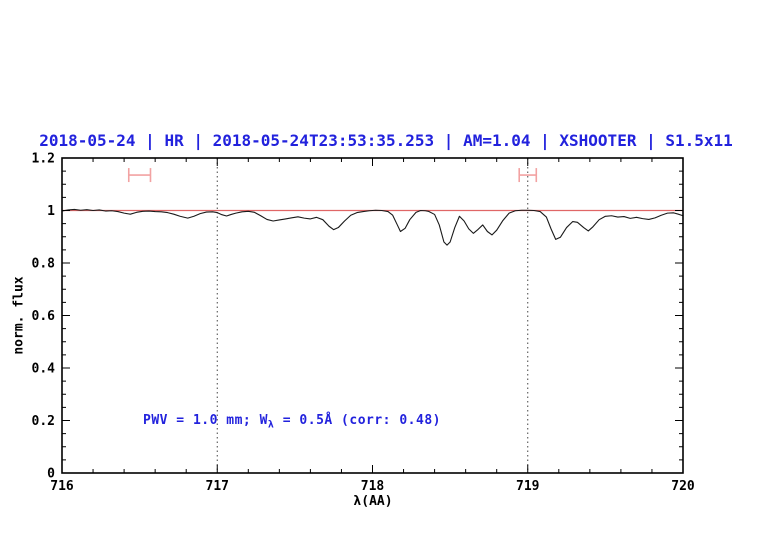 This screenshot has width=782, height=542. I want to click on y-tick-label: 1.2, so click(43, 159).